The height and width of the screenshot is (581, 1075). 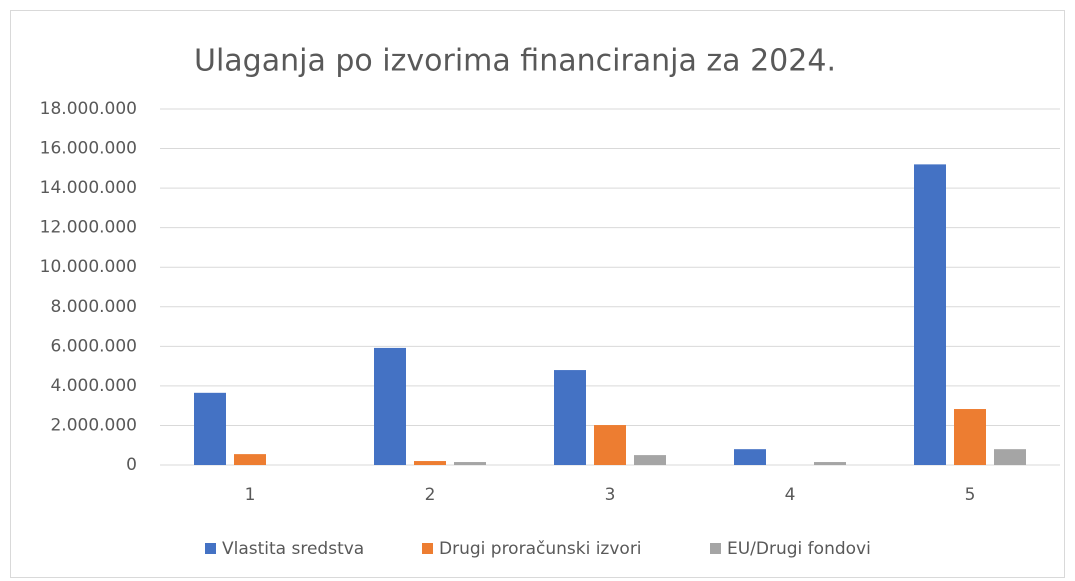 I want to click on y-tick-label: 12.000.000, so click(x=88, y=228).